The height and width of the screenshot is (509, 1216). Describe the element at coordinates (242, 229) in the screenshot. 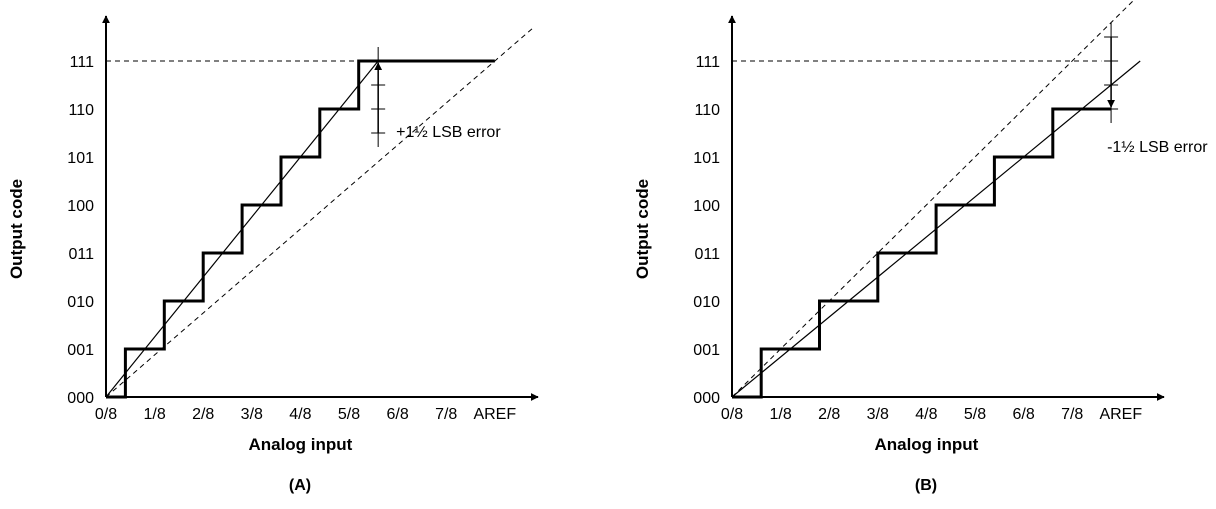

I see `actual-transfer-line` at that location.